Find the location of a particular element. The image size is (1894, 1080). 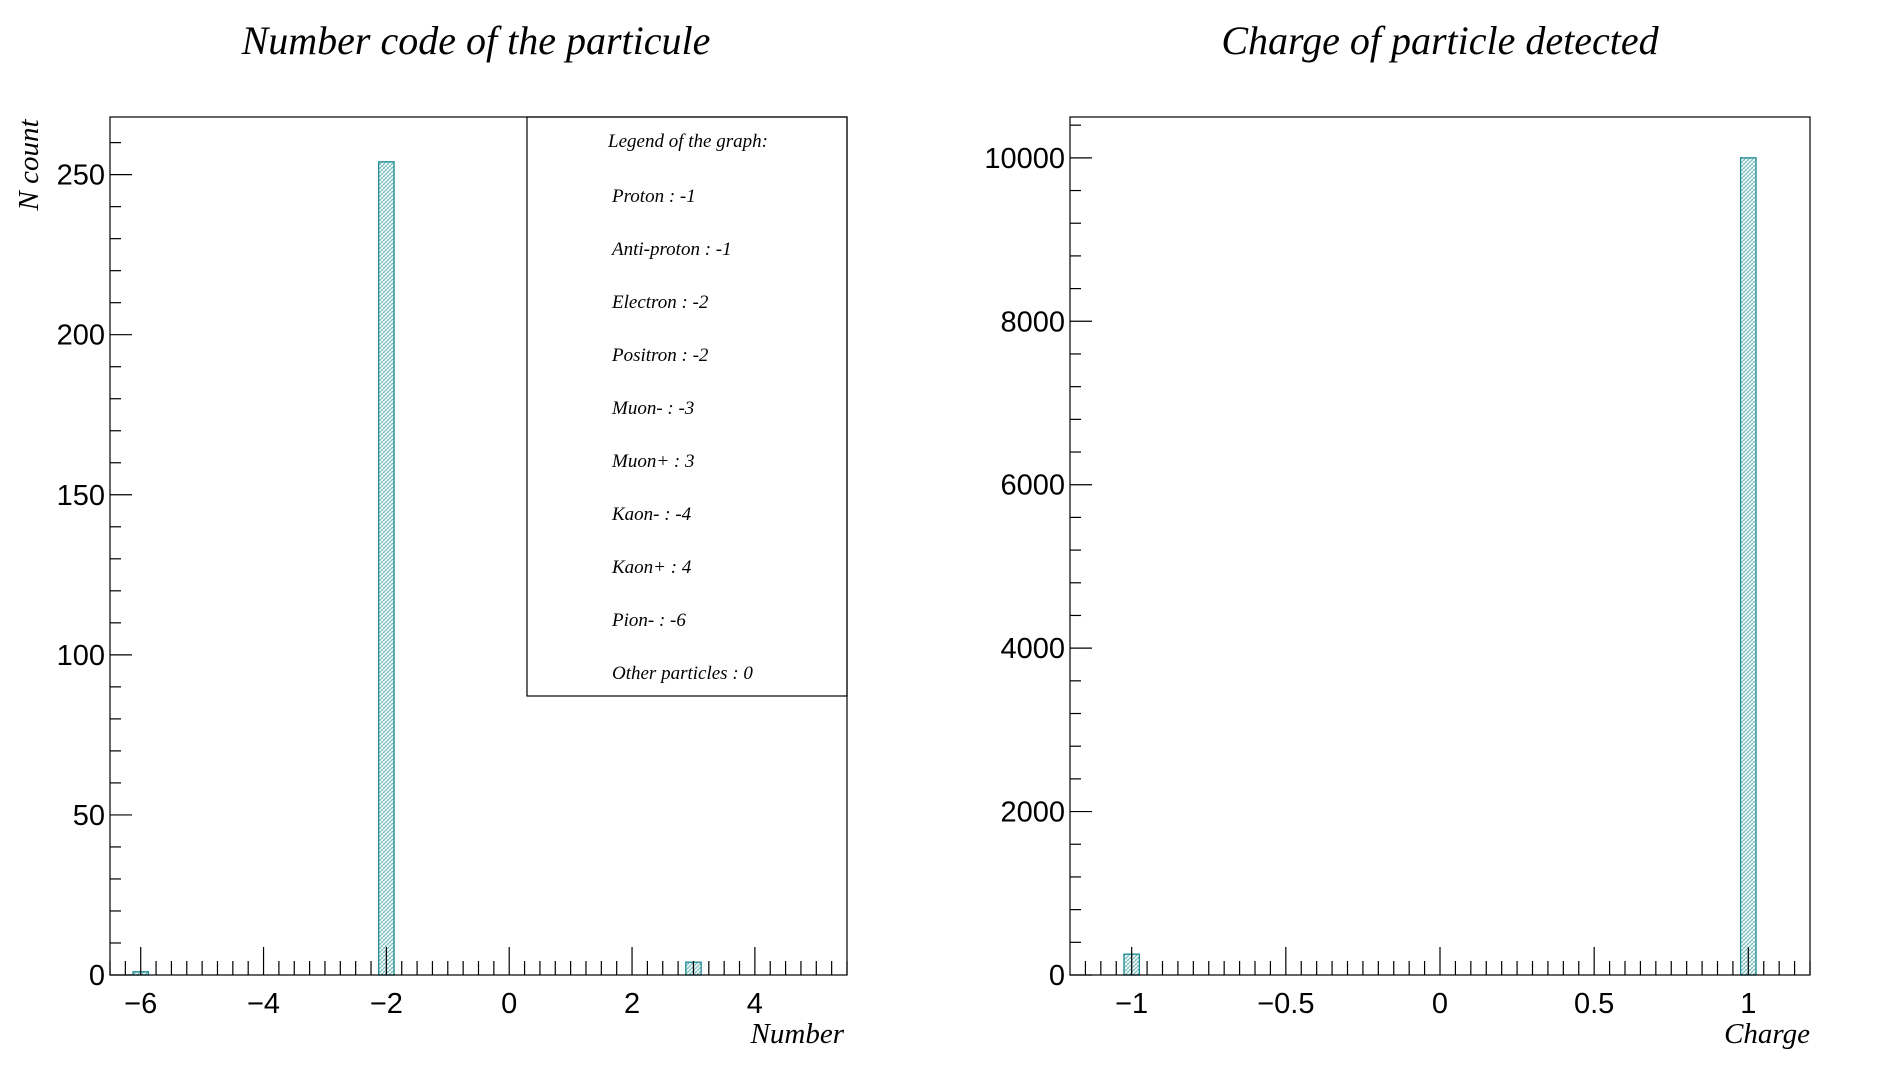

y-tick-label: 200 is located at coordinates (81, 336).